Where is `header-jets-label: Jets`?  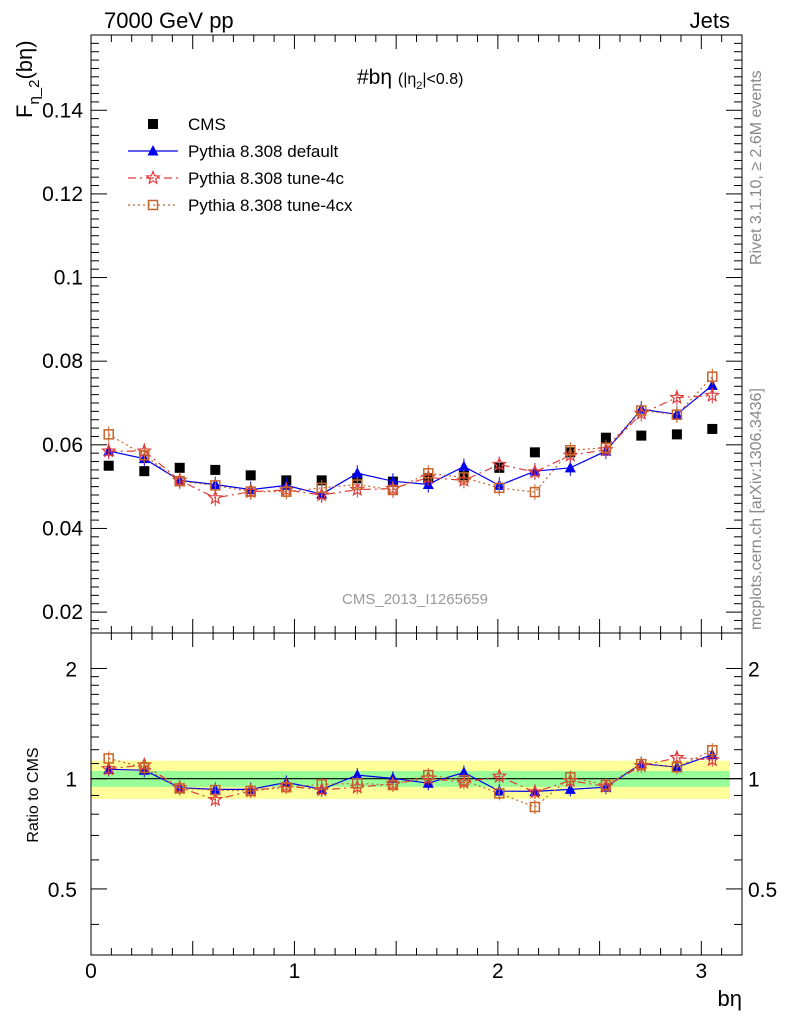
header-jets-label: Jets is located at coordinates (710, 20).